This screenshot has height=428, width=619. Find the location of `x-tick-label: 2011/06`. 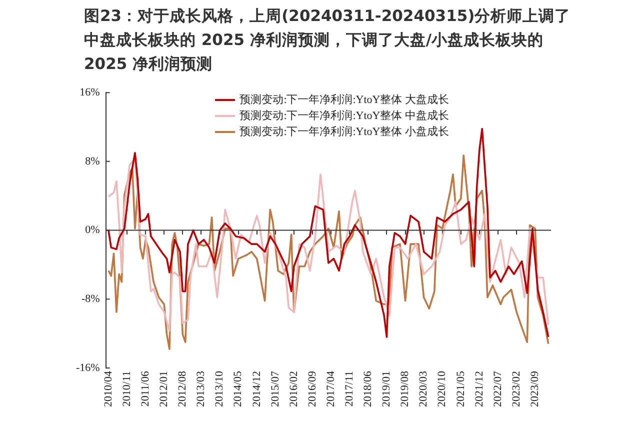

x-tick-label: 2011/06 is located at coordinates (145, 388).